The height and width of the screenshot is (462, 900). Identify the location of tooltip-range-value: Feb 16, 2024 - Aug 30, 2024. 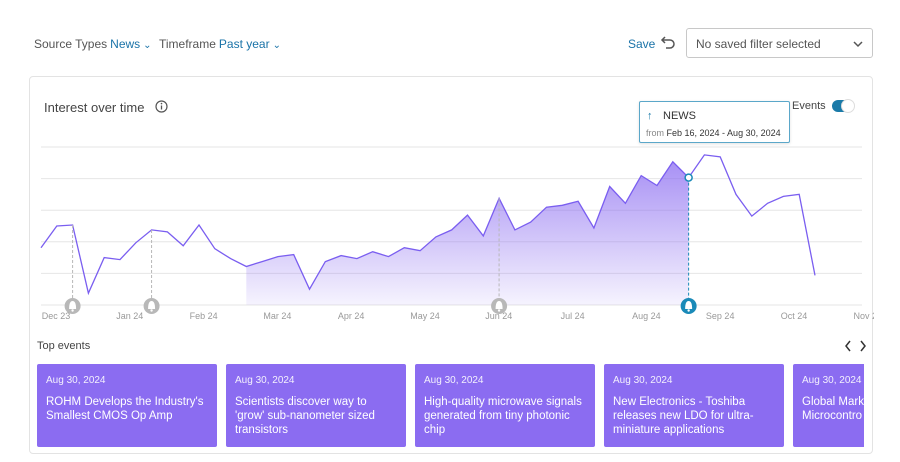
(723, 133).